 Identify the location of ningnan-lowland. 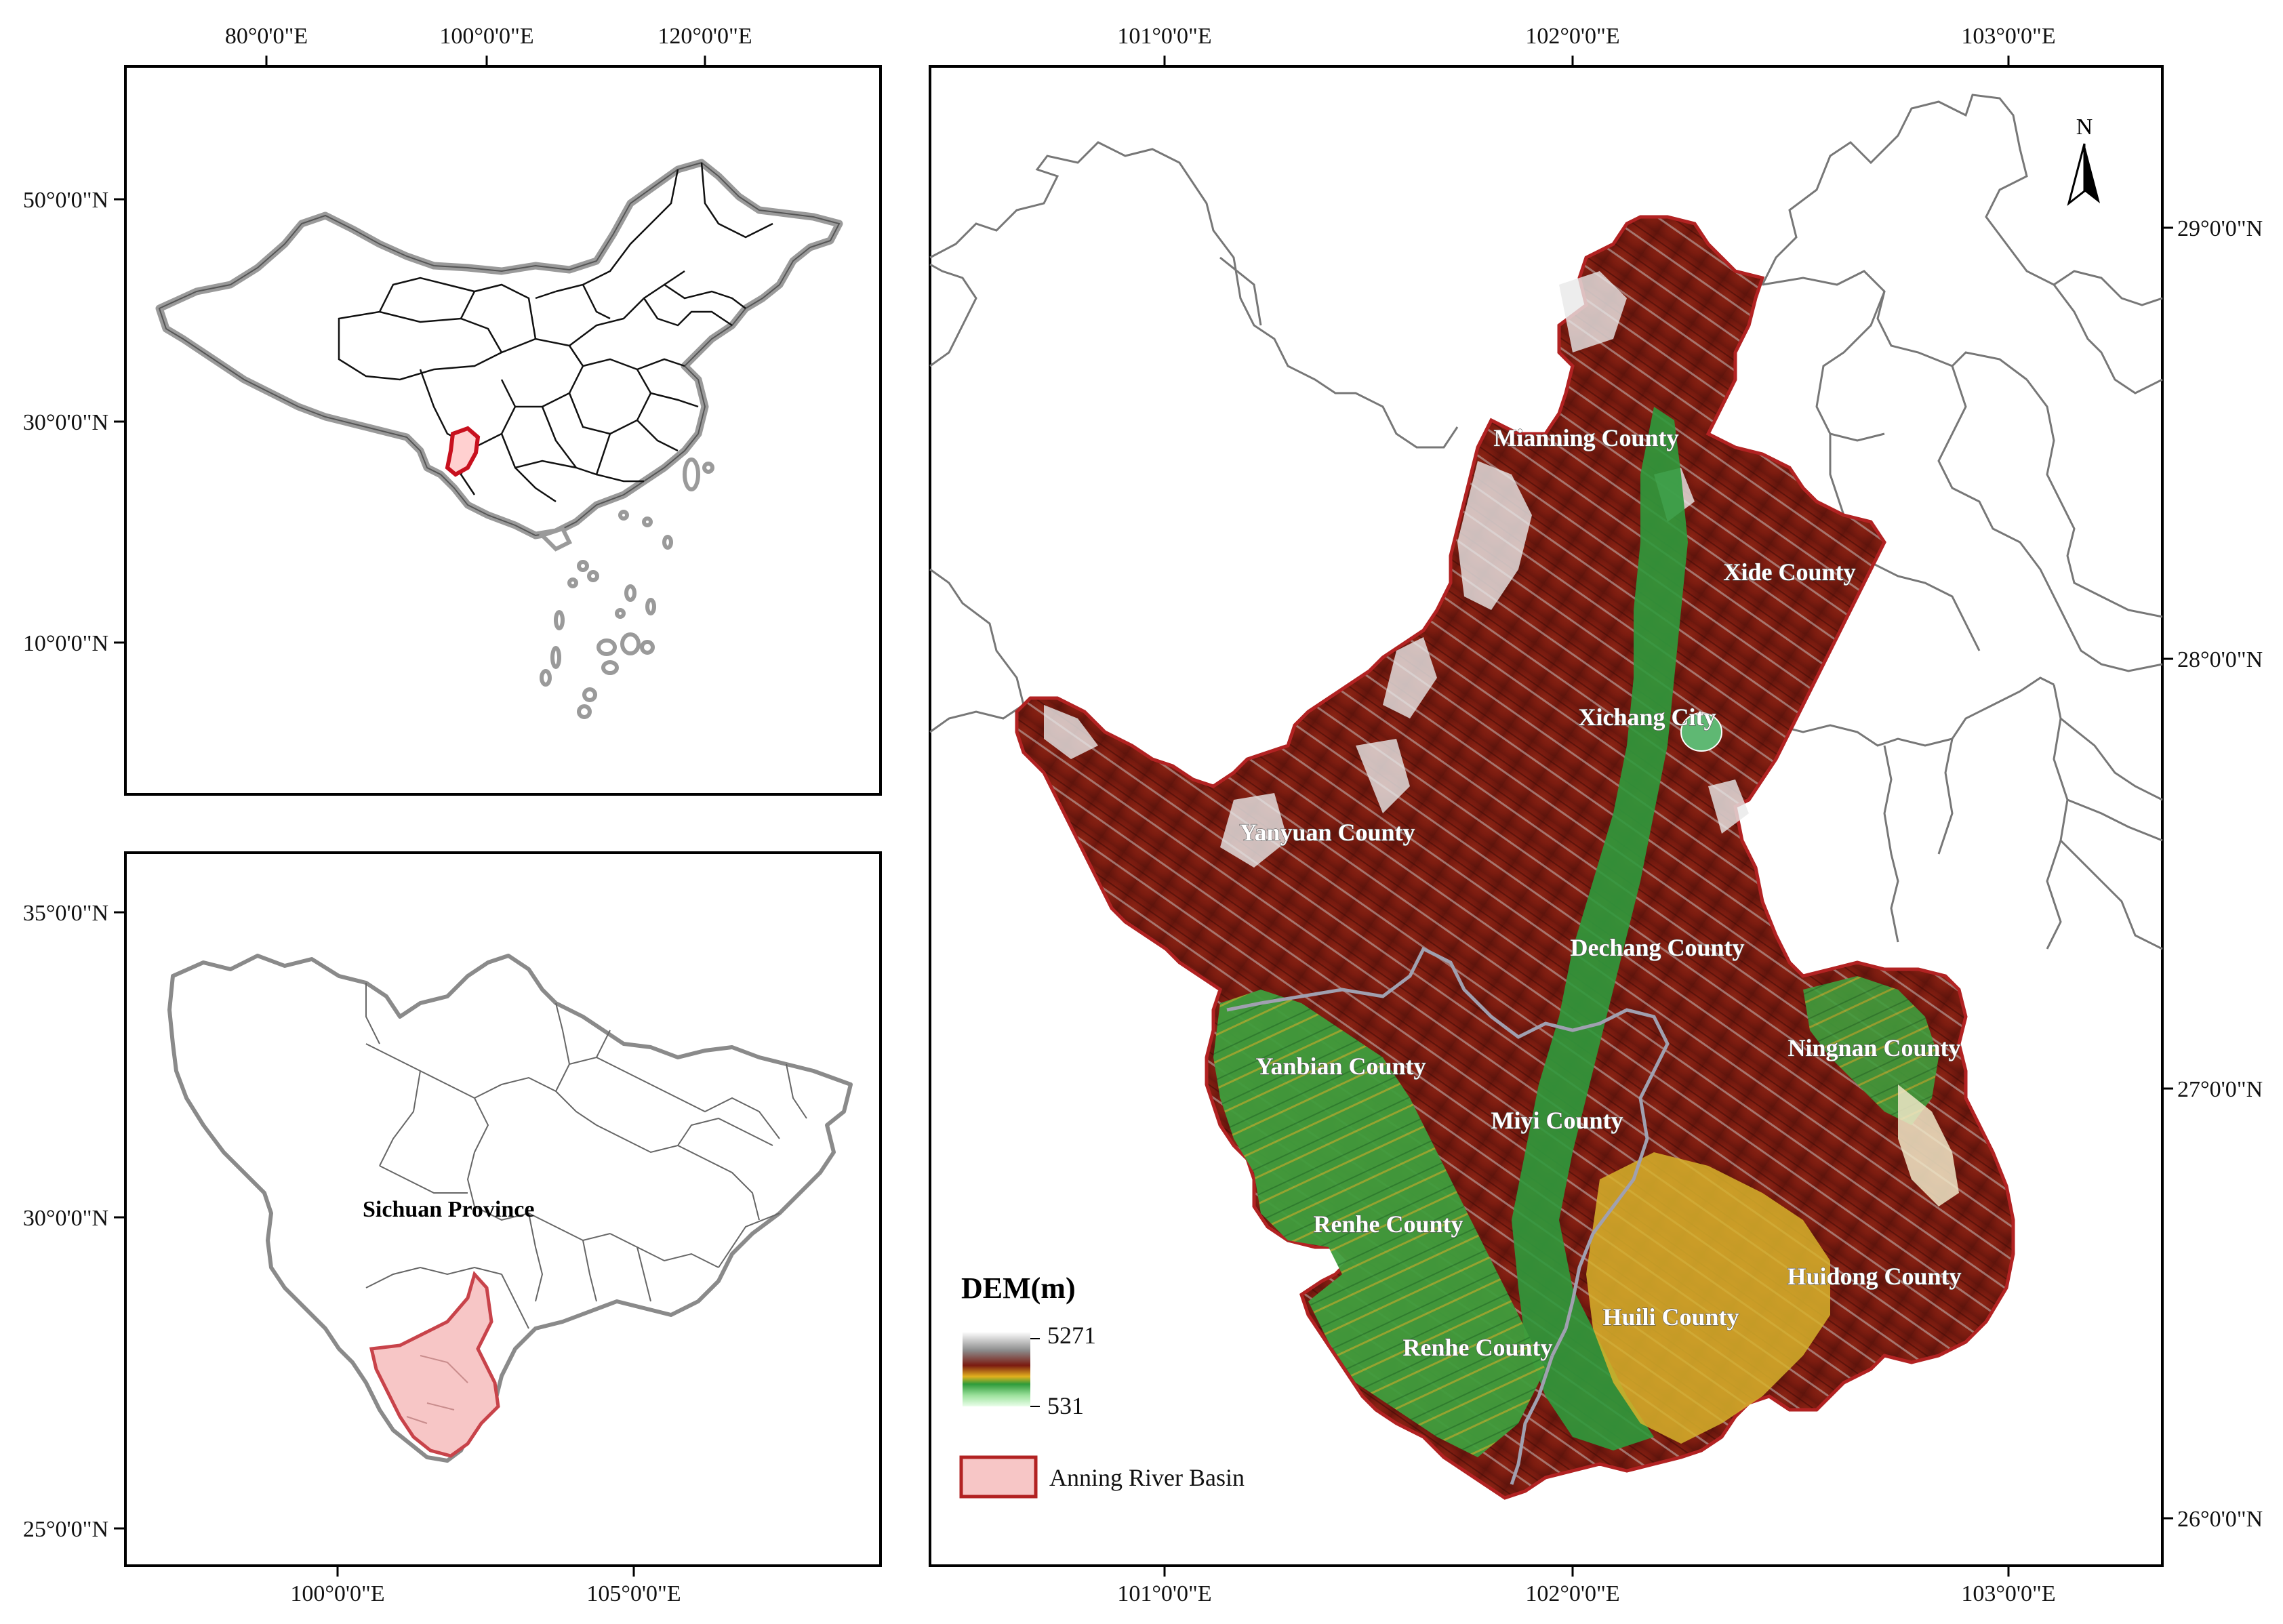
(1871, 1050).